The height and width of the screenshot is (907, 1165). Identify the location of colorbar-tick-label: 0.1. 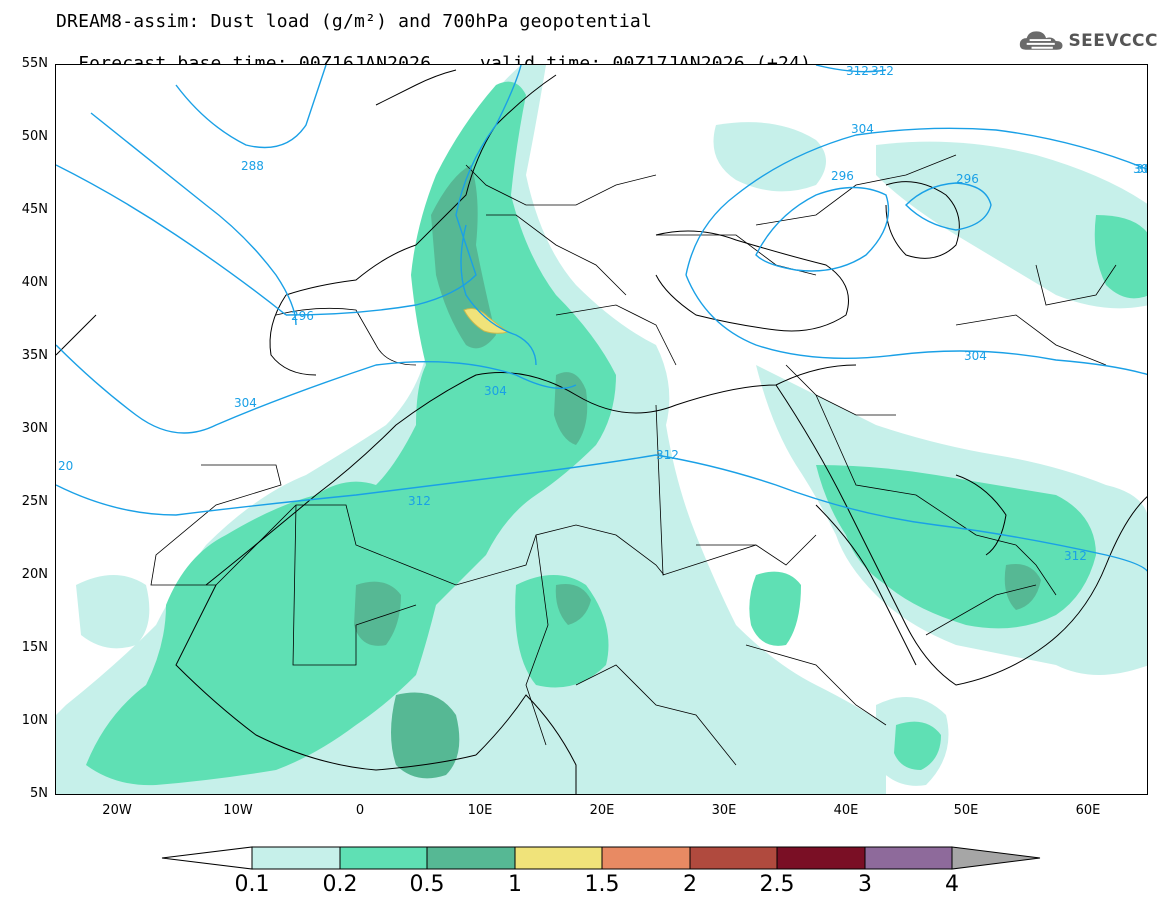
(252, 884).